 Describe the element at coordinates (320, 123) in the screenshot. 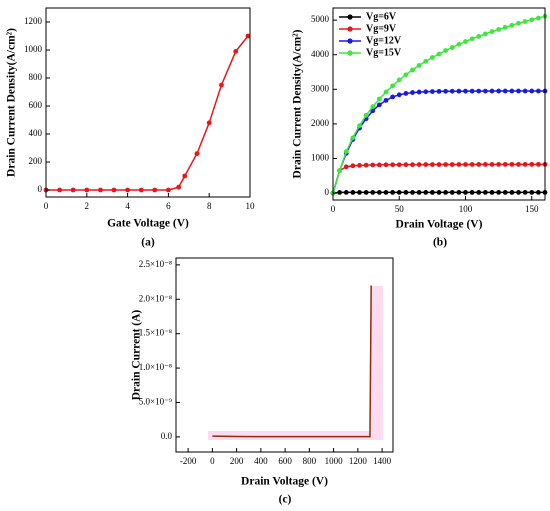

I see `y-tick-label: 2000` at that location.